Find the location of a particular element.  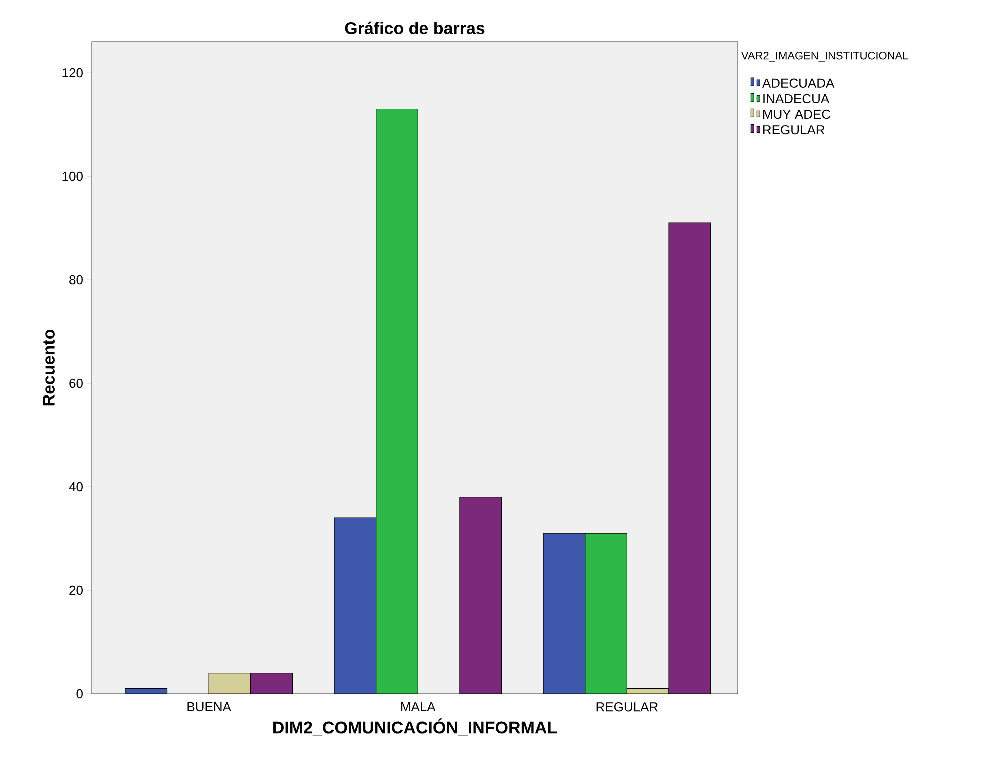

y-tick-label: 60 is located at coordinates (76, 383).